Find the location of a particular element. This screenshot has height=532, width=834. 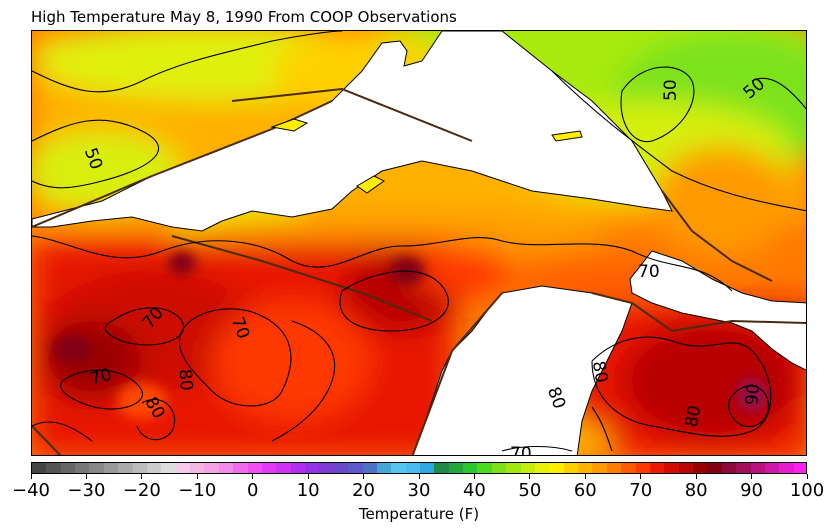

colorbar-tick-label: 50 is located at coordinates (530, 490).